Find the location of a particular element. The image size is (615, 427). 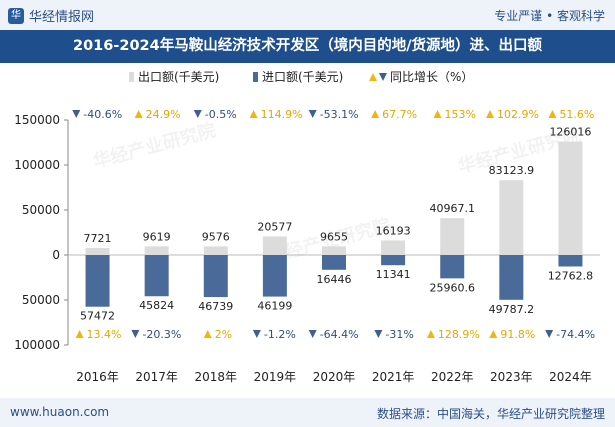

export-growth: 153% is located at coordinates (454, 114).